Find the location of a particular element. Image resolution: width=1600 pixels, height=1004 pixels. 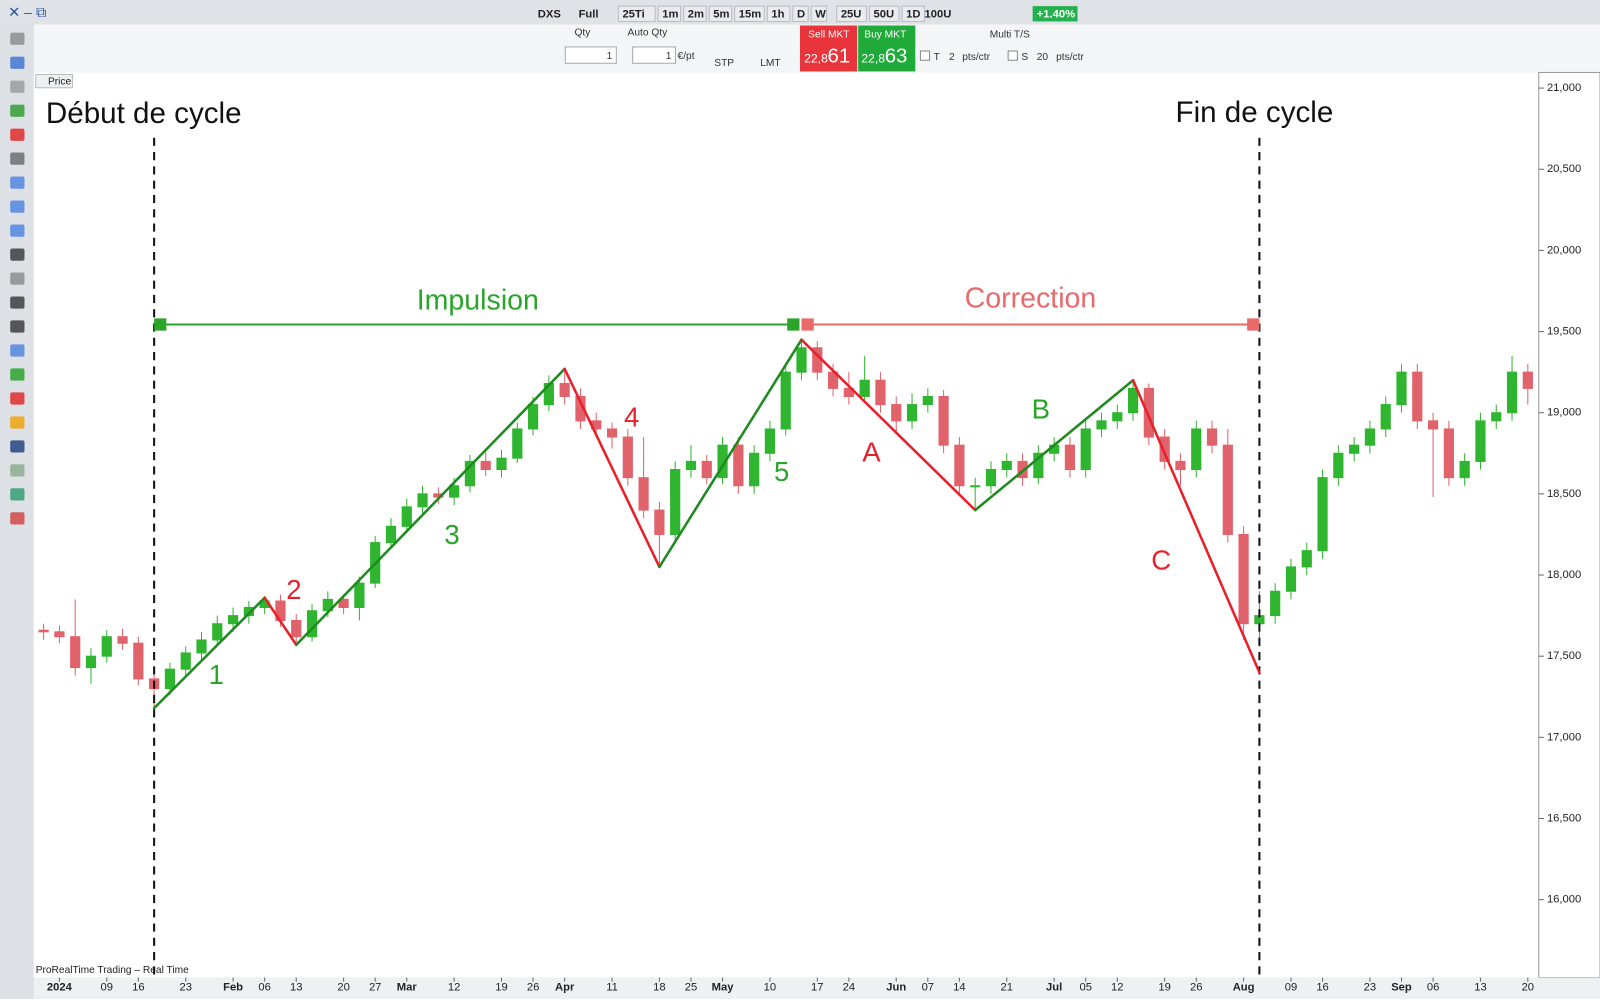

sell-button is located at coordinates (829, 48).